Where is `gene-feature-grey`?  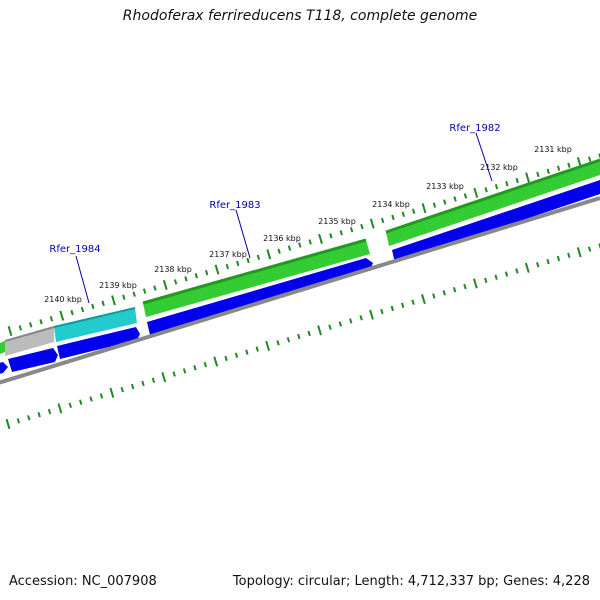 gene-feature-grey is located at coordinates (29, 341).